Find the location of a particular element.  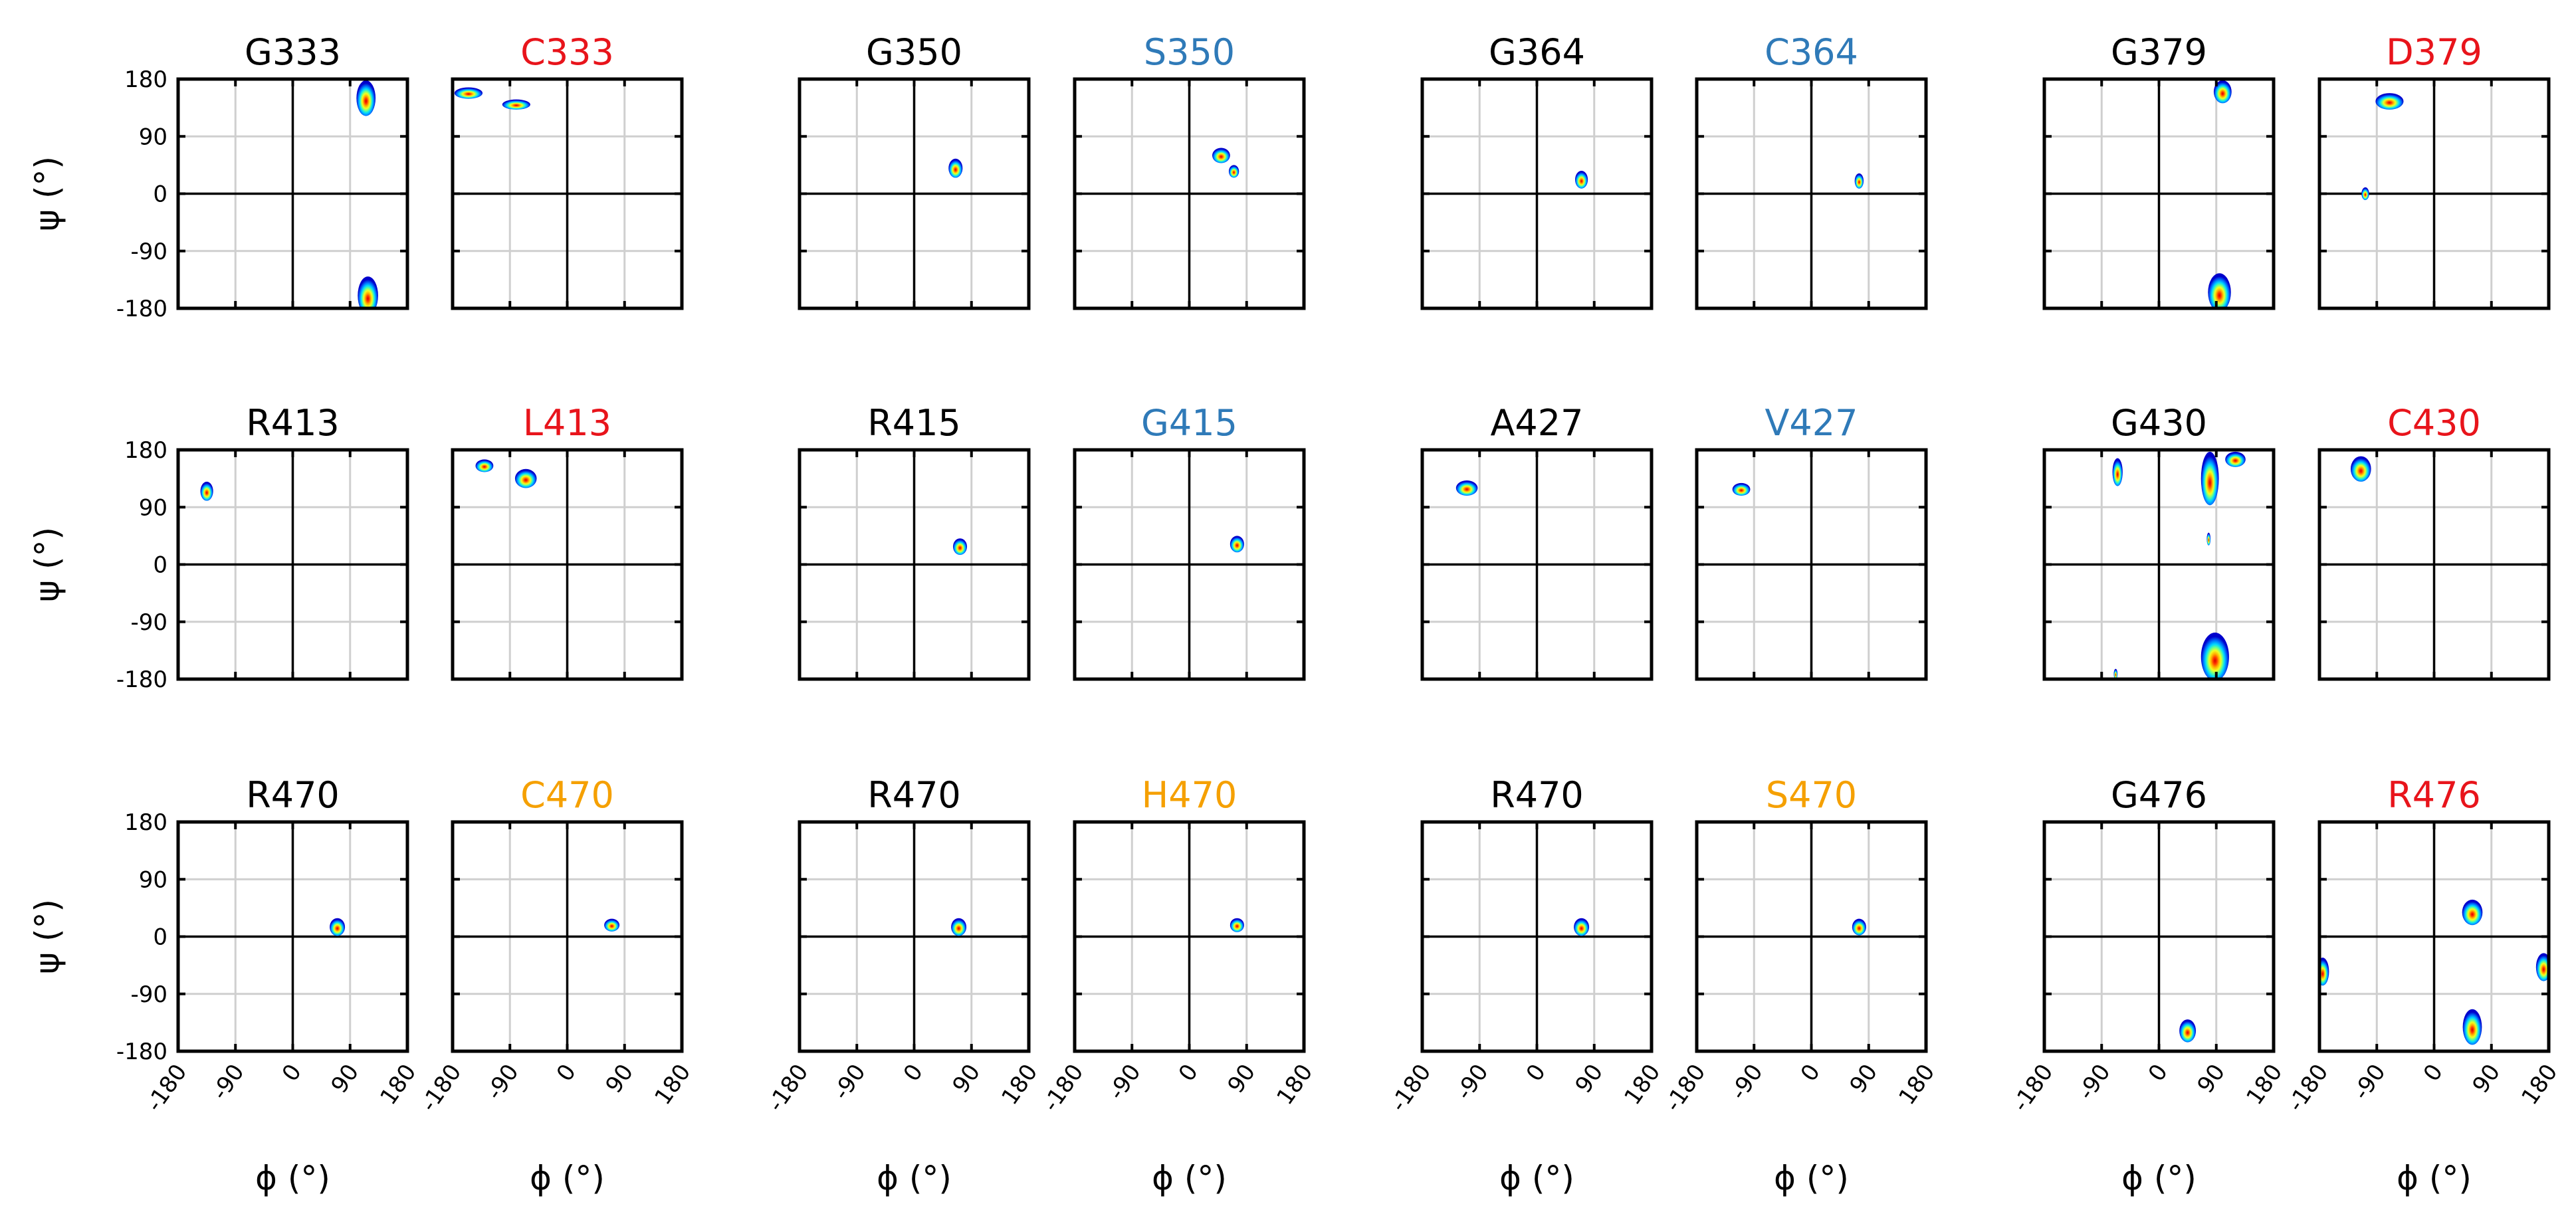

panel-14: V427 is located at coordinates (1811, 541).